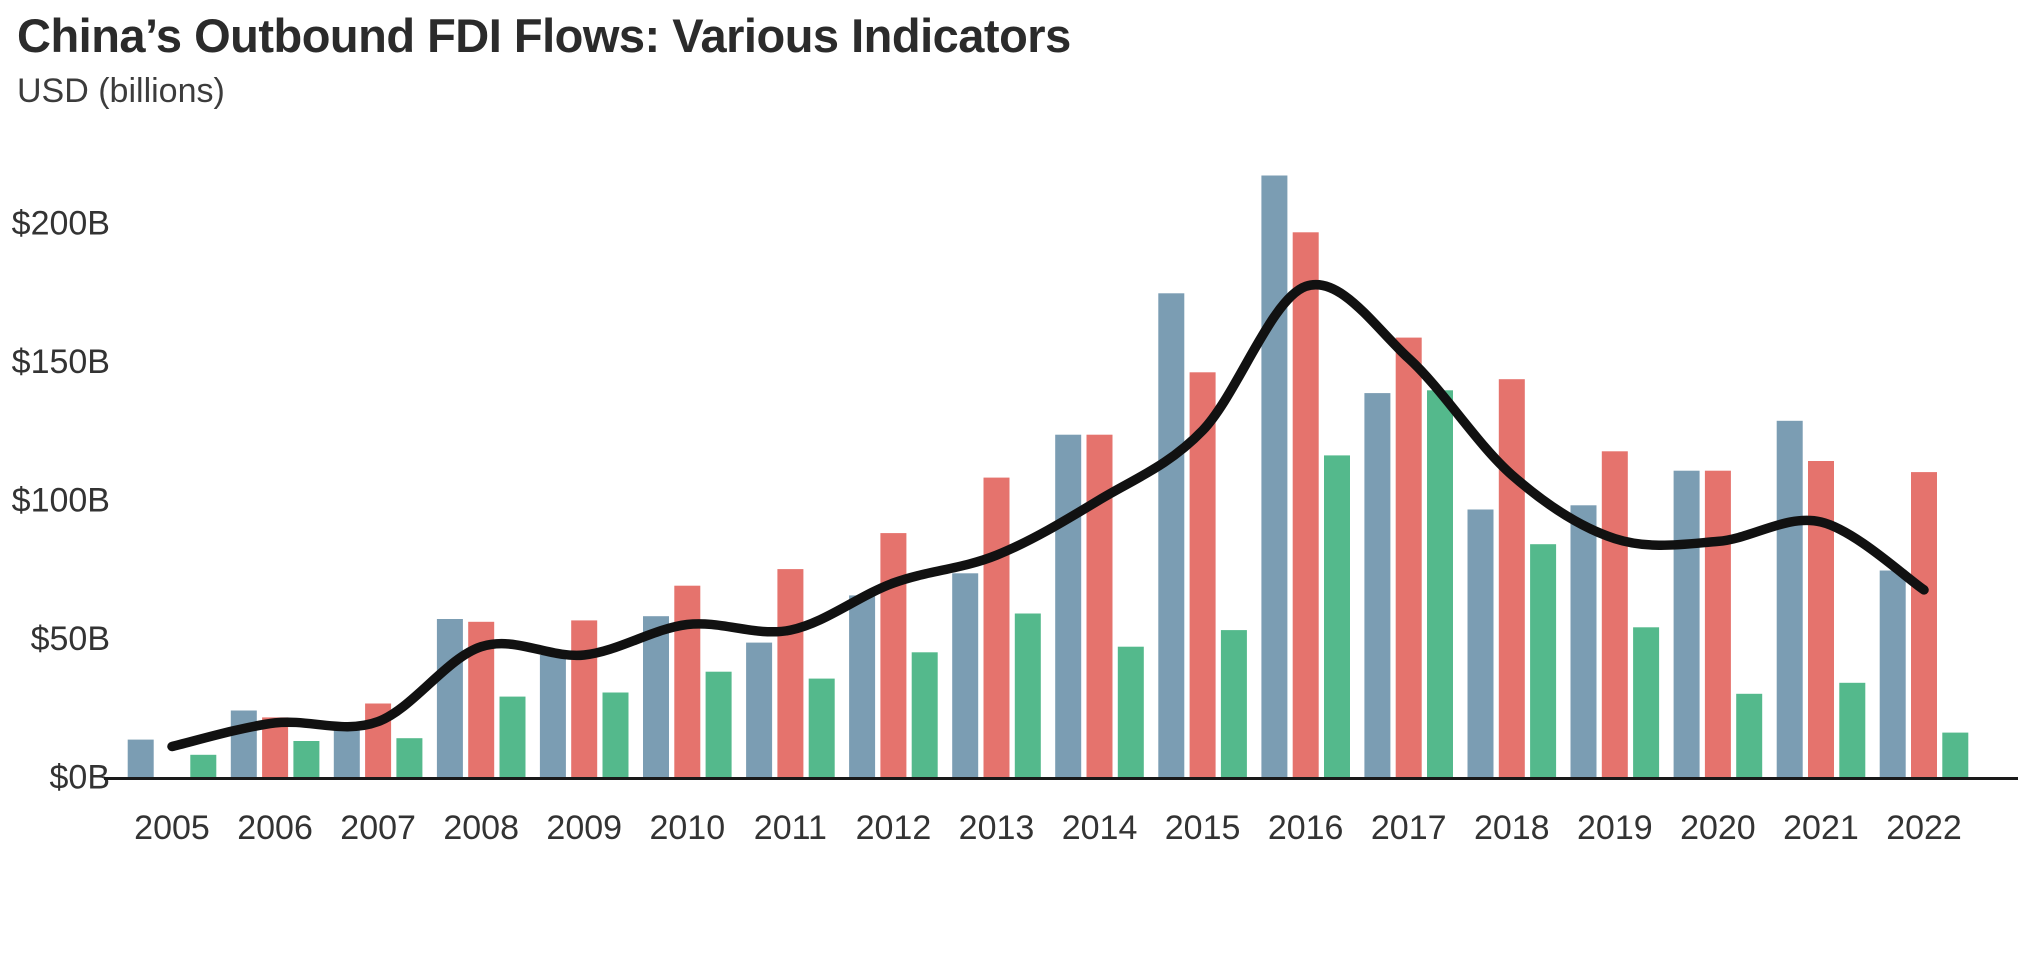 The height and width of the screenshot is (974, 2033). I want to click on bar-2016-series-red, so click(1305, 505).